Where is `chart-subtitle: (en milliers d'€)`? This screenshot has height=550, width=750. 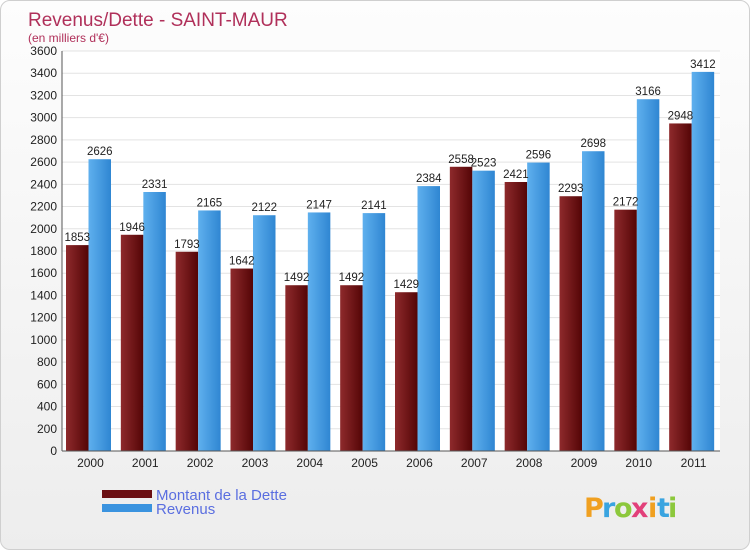 chart-subtitle: (en milliers d'€) is located at coordinates (68, 38).